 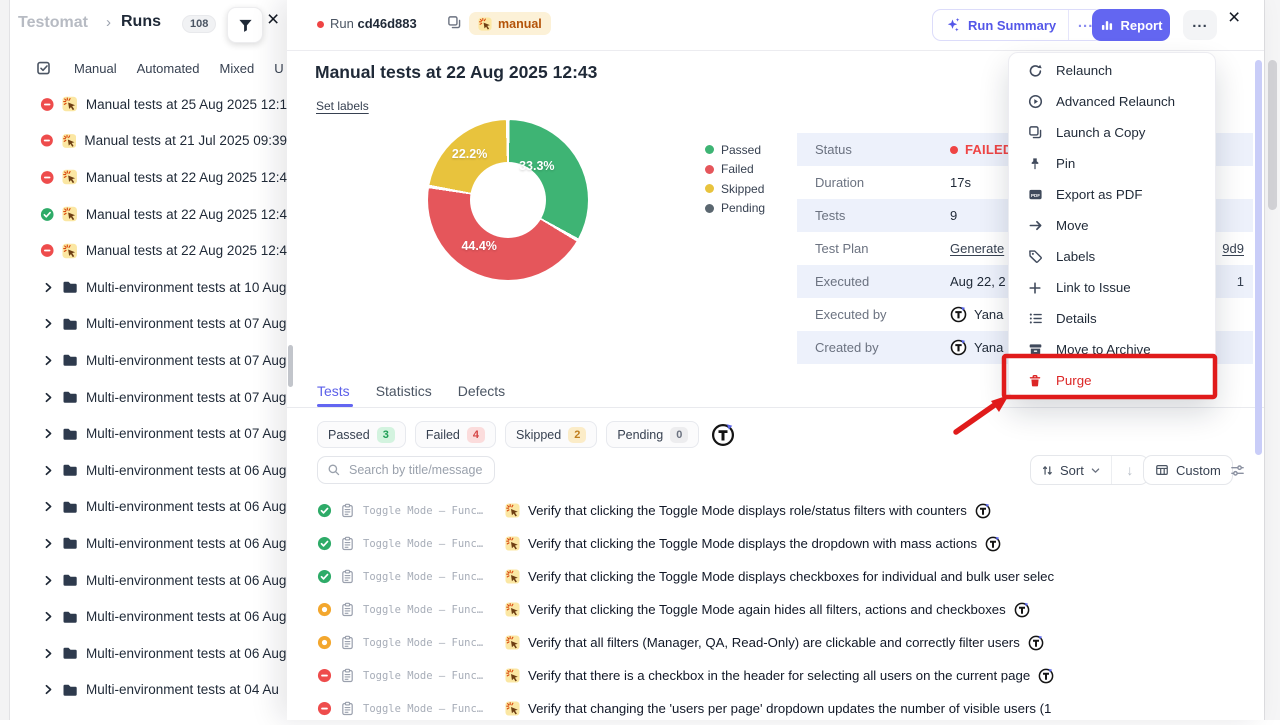 I want to click on menu-item-label: Pin, so click(x=1066, y=163).